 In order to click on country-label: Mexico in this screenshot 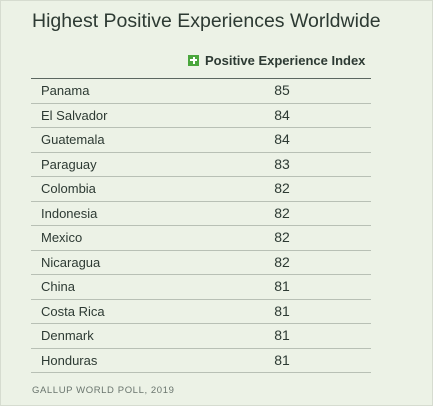, I will do `click(62, 237)`.